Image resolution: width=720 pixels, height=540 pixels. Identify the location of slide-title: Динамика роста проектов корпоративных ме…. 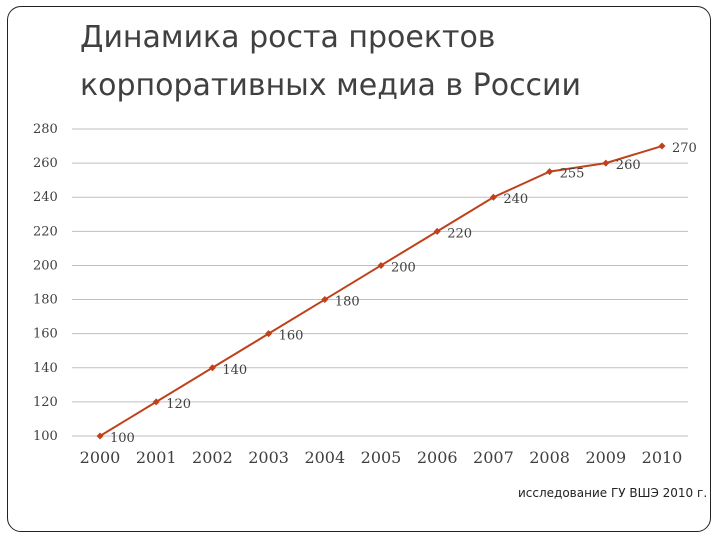
(380, 62).